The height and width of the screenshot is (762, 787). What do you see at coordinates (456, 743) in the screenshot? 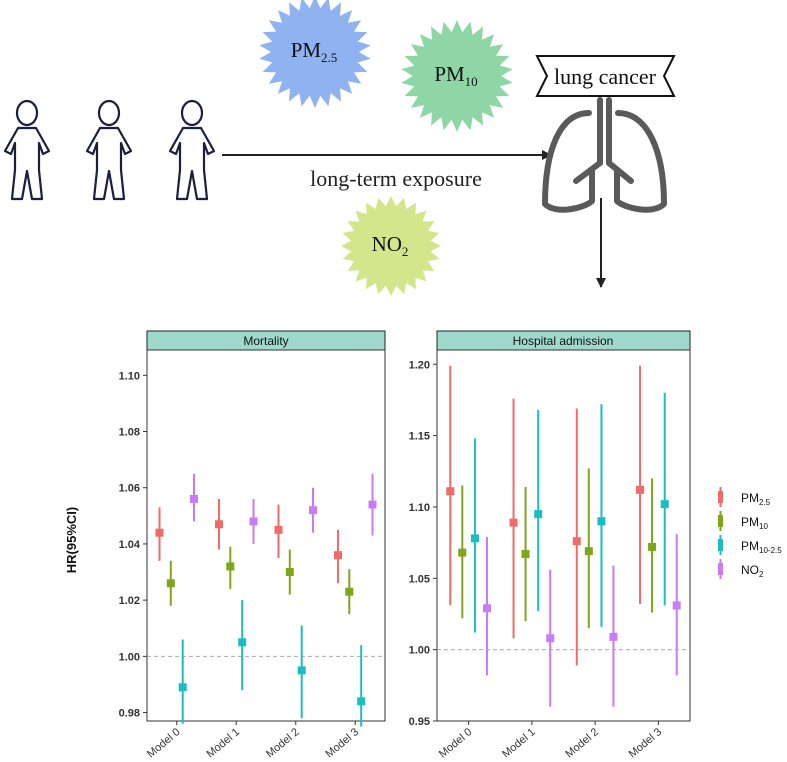
I see `hospital-x-tick-label: Model 0` at bounding box center [456, 743].